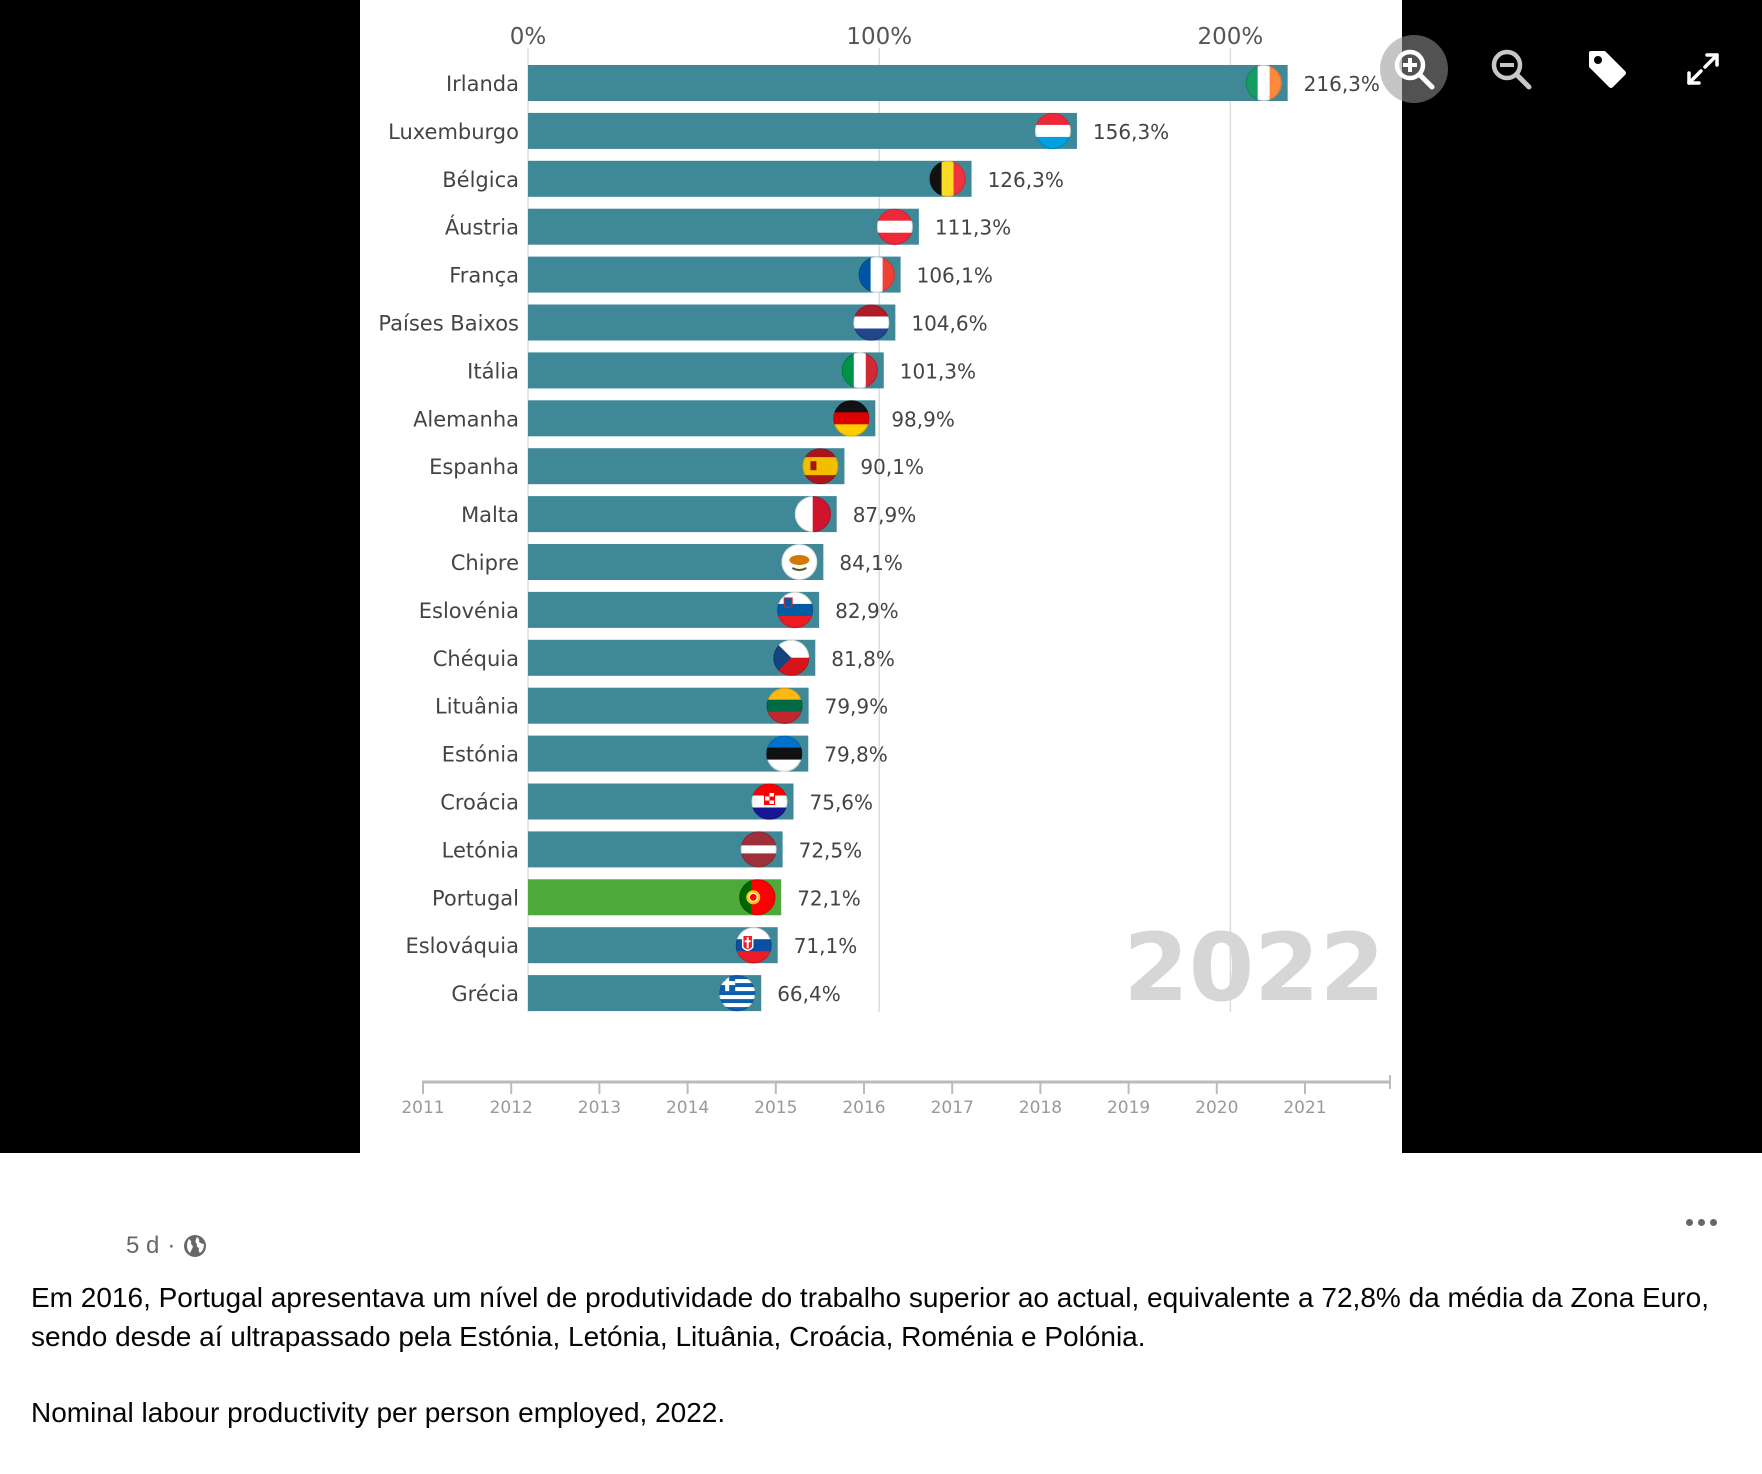 The width and height of the screenshot is (1762, 1474). What do you see at coordinates (973, 228) in the screenshot?
I see `value-label: 111,3%` at bounding box center [973, 228].